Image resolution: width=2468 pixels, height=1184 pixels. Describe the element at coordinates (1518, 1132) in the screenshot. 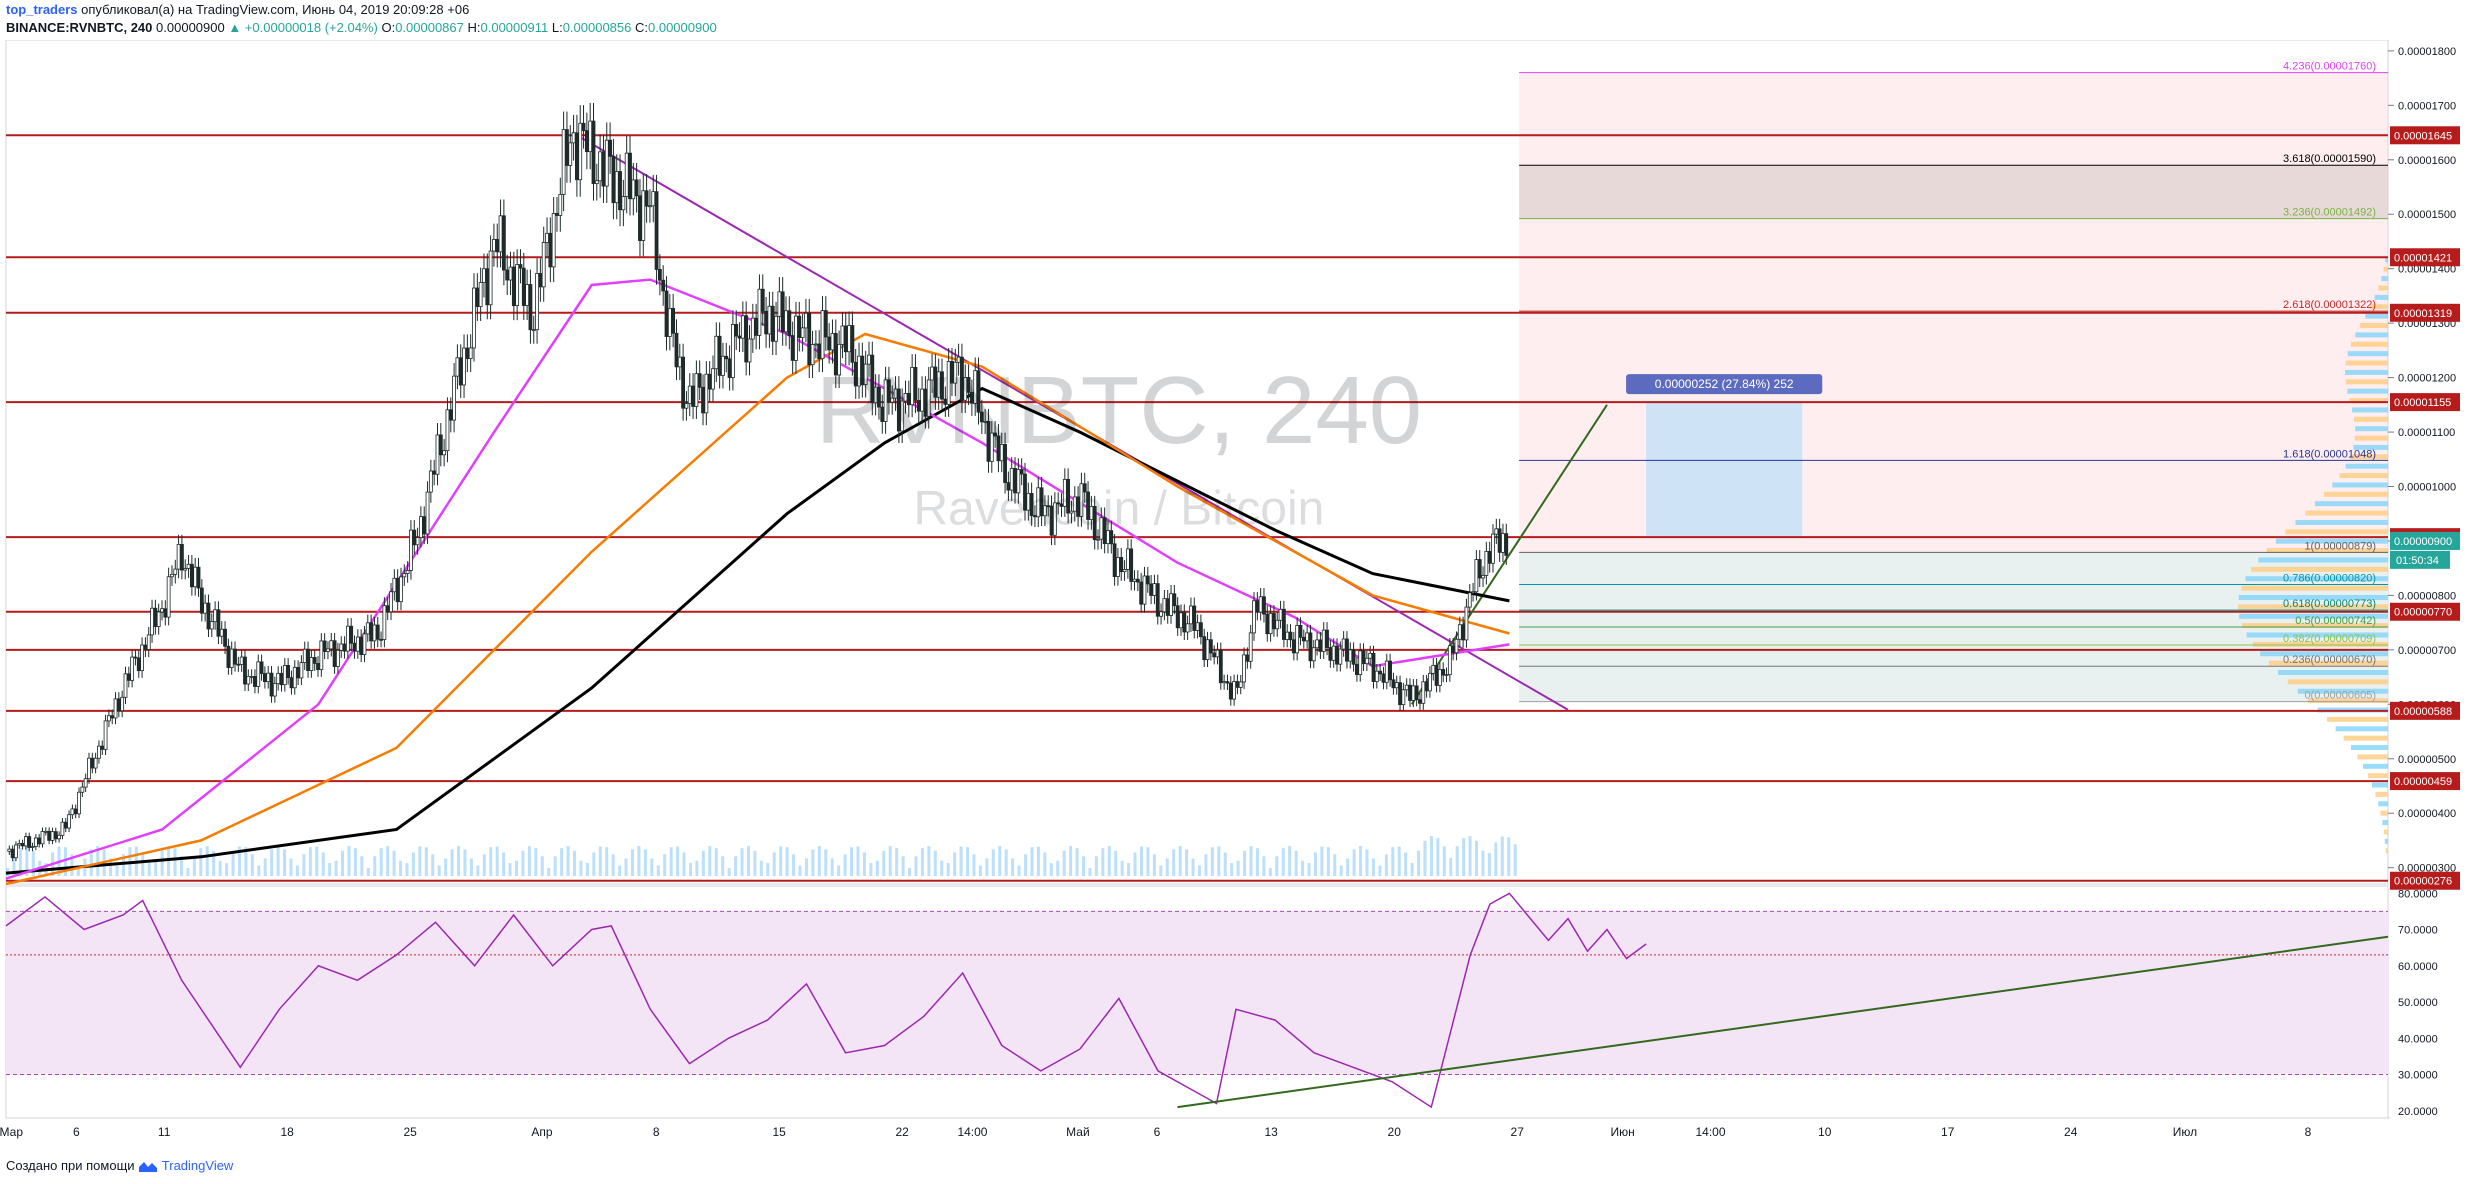

I see `time-tick: 27` at that location.